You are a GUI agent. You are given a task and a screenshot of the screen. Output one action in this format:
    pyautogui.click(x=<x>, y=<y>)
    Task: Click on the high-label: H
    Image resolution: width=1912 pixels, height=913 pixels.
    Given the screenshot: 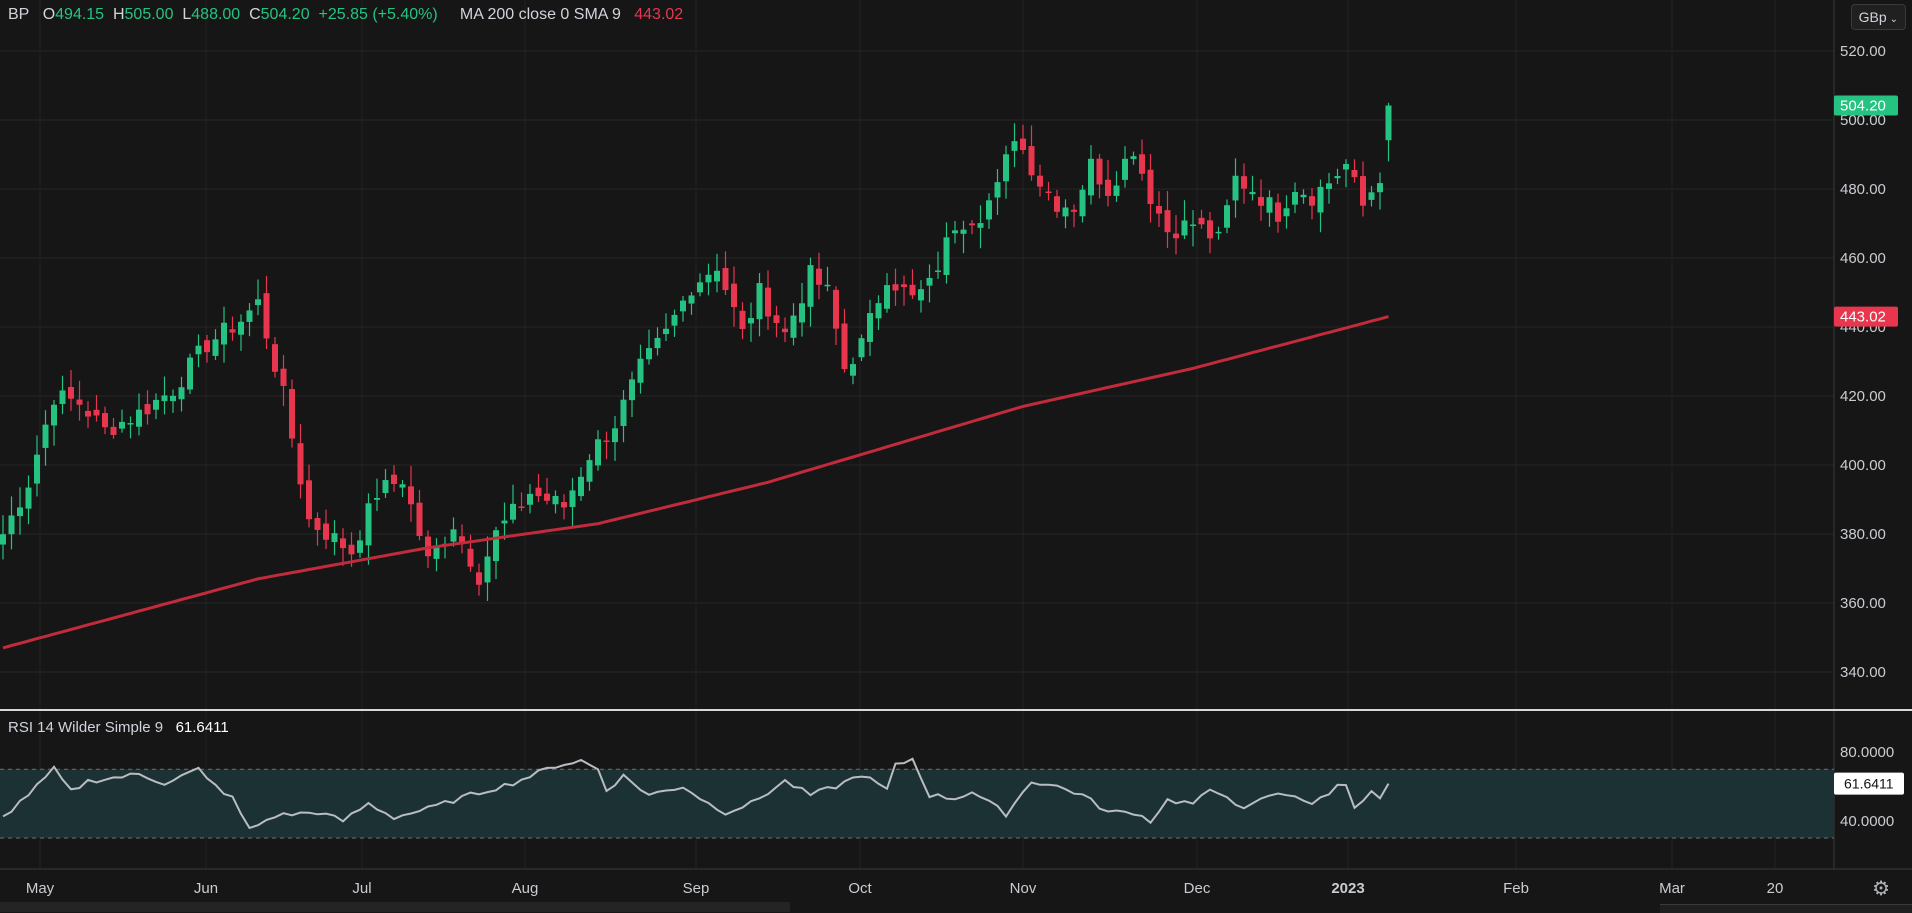 What is the action you would take?
    pyautogui.click(x=118, y=14)
    